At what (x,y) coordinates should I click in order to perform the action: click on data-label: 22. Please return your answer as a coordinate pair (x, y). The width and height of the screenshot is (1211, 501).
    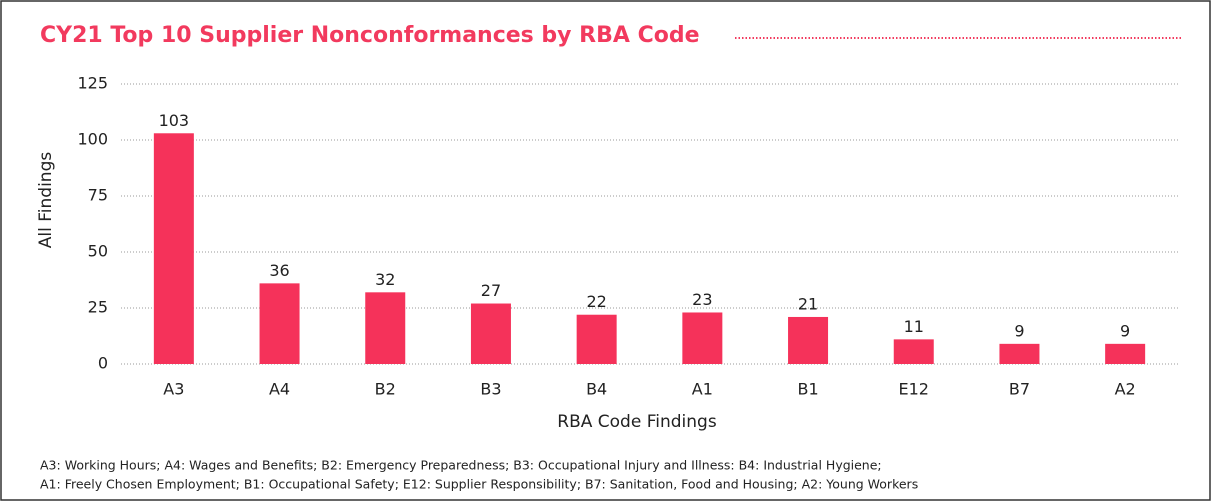
    Looking at the image, I should click on (596, 301).